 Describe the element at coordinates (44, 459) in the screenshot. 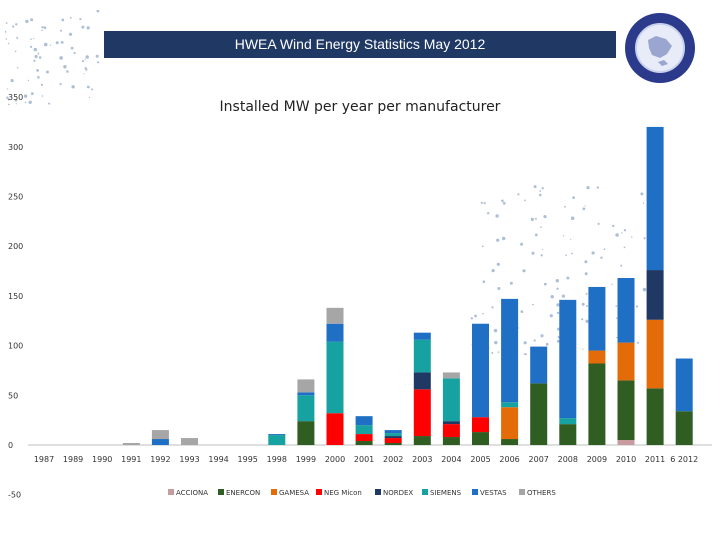

I see `x-tick-label: 1987` at that location.